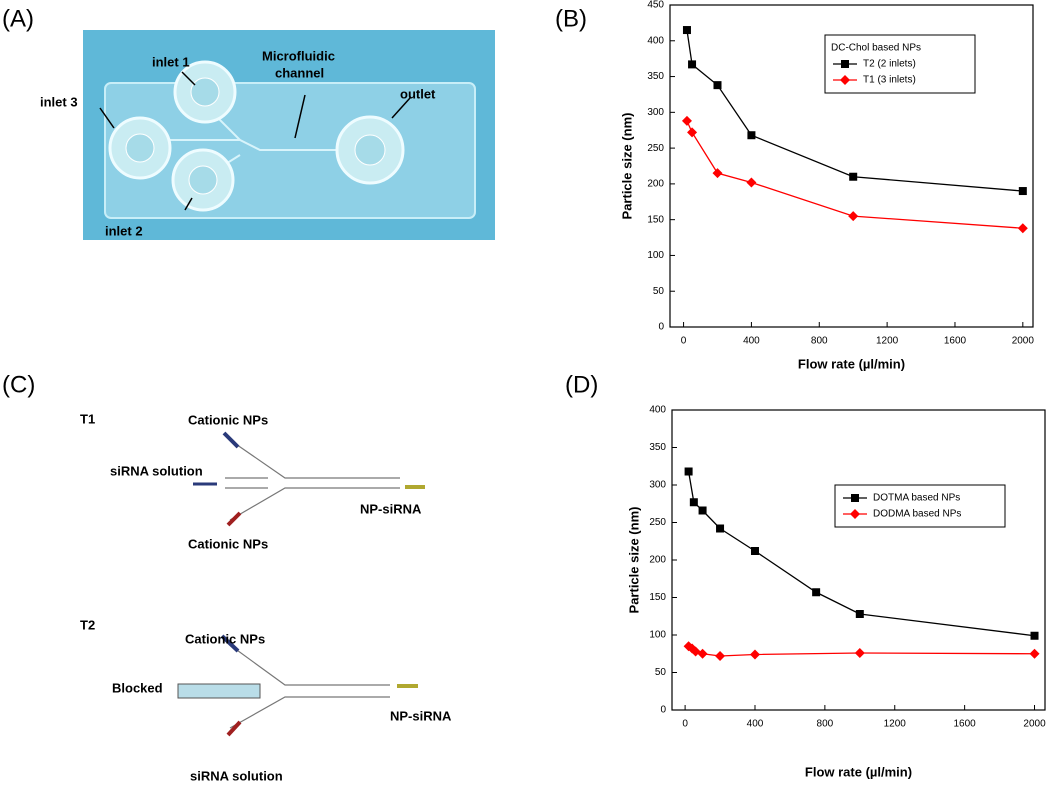 This screenshot has width=1050, height=787. Describe the element at coordinates (571, 18) in the screenshot. I see `panel-label: (B)` at that location.